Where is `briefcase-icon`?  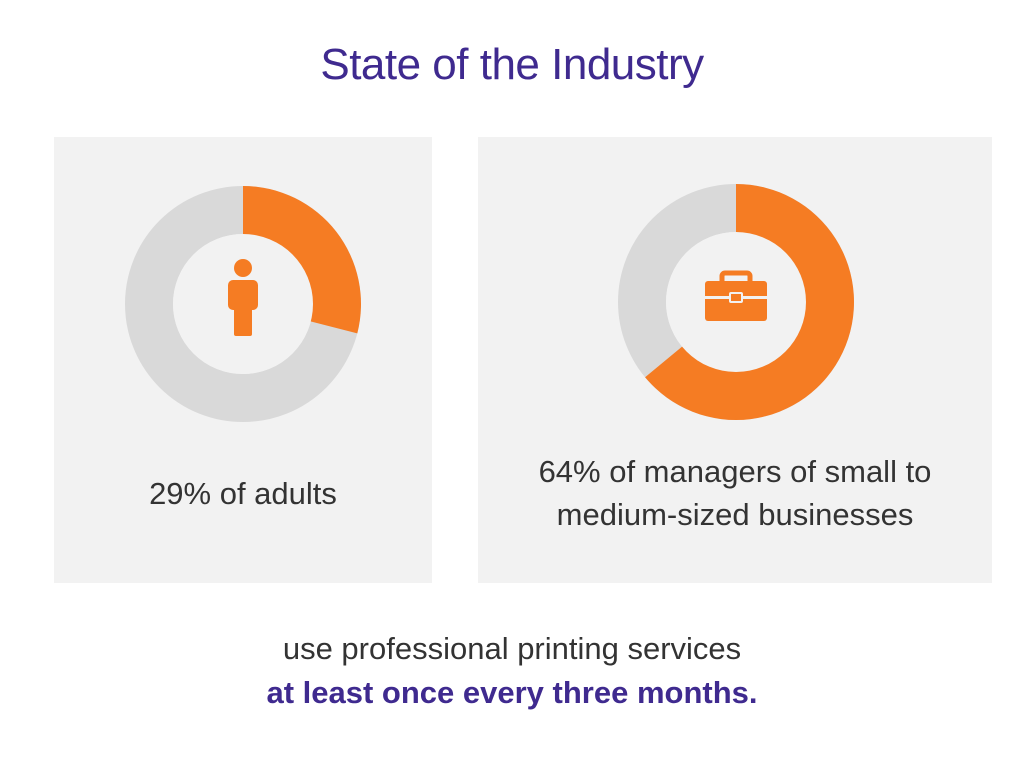
briefcase-icon is located at coordinates (736, 295).